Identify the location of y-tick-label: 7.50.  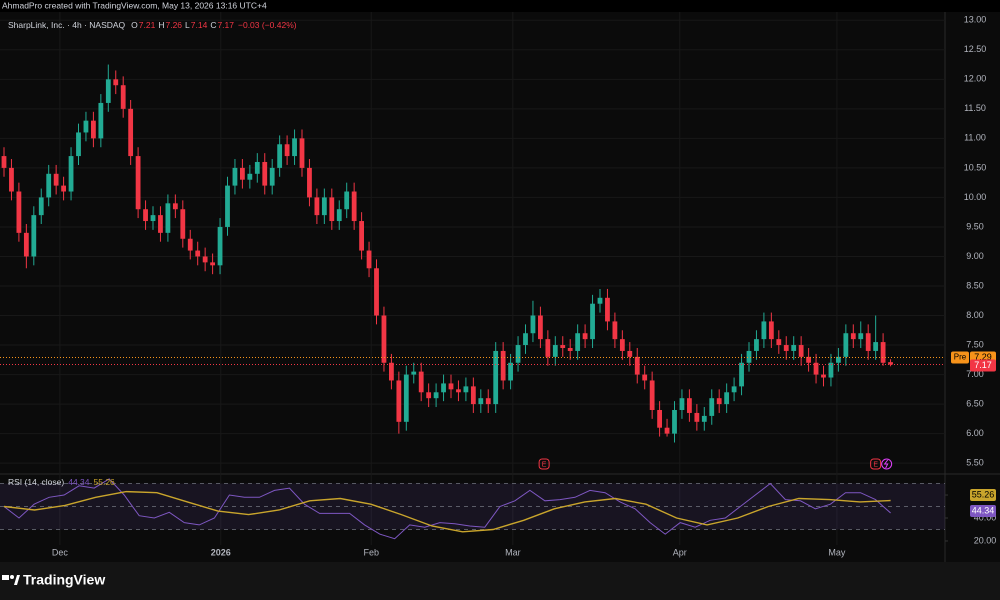
(975, 344).